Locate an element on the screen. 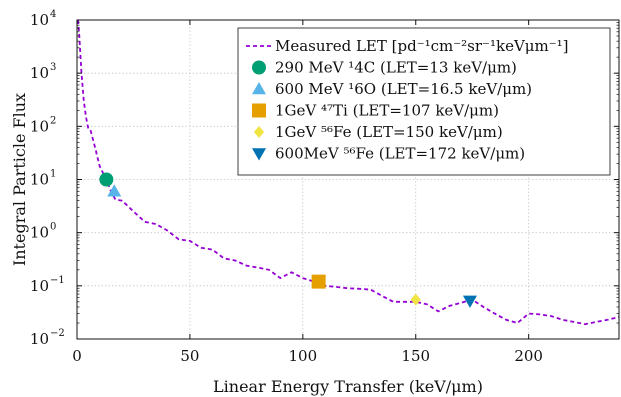 The width and height of the screenshot is (621, 397). x-tick-label: 0 is located at coordinates (77, 356).